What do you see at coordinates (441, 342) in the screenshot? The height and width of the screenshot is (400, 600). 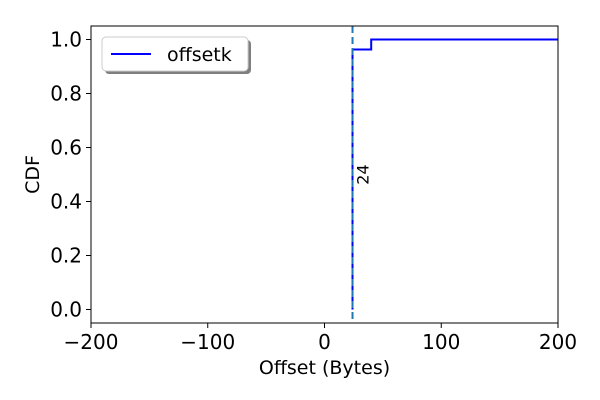 I see `x-tick-label: 100` at bounding box center [441, 342].